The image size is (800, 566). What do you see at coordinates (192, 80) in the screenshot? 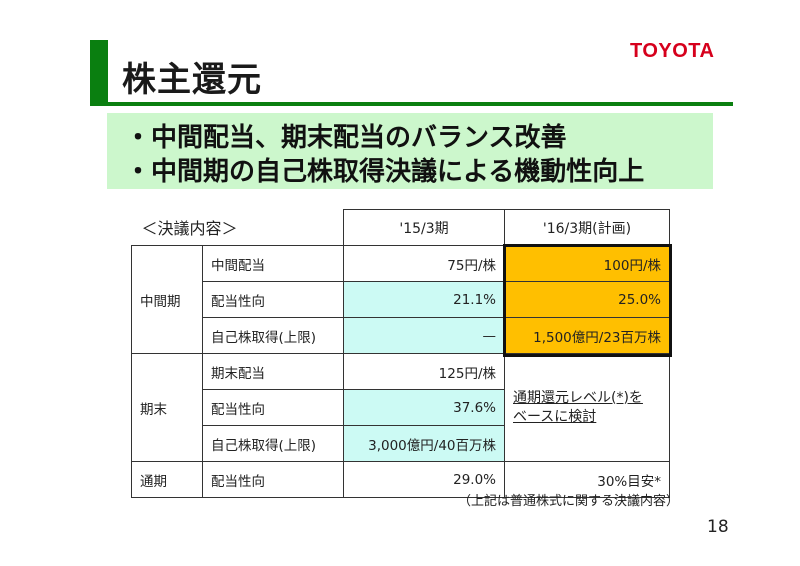
I see `page-title: 株主還元` at bounding box center [192, 80].